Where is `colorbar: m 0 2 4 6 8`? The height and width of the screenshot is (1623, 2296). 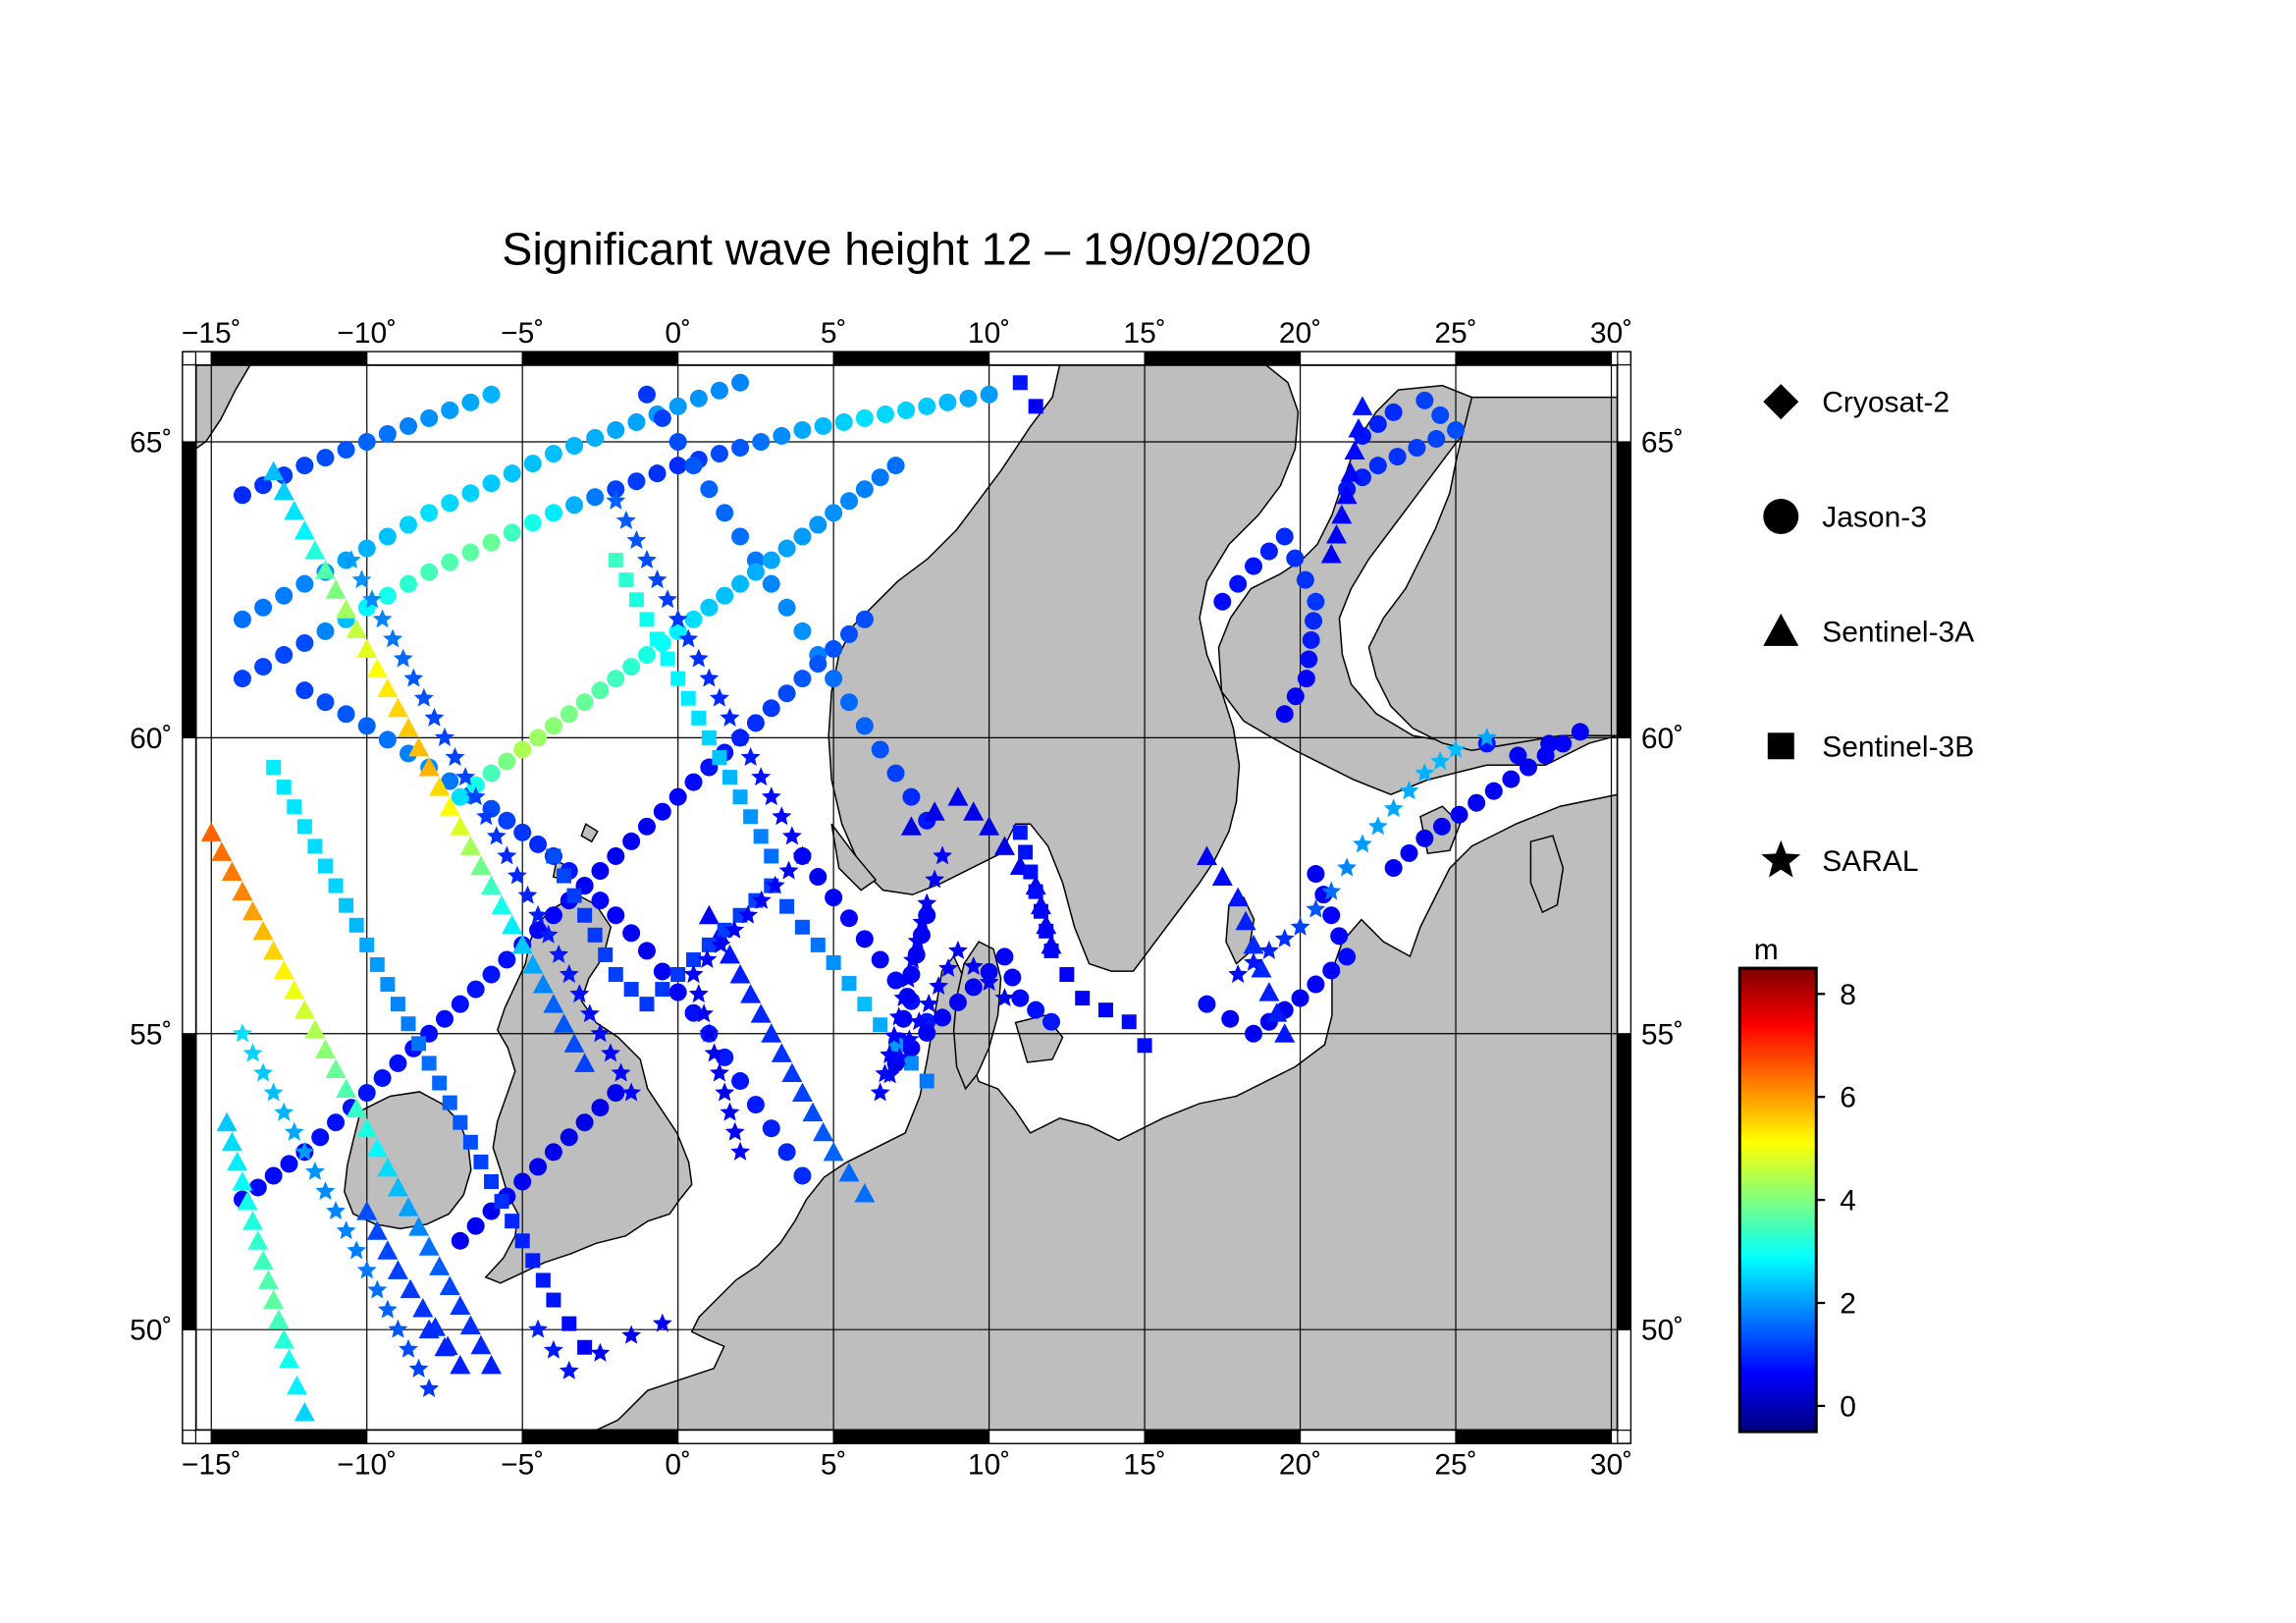 colorbar: m 0 2 4 6 8 is located at coordinates (1797, 1184).